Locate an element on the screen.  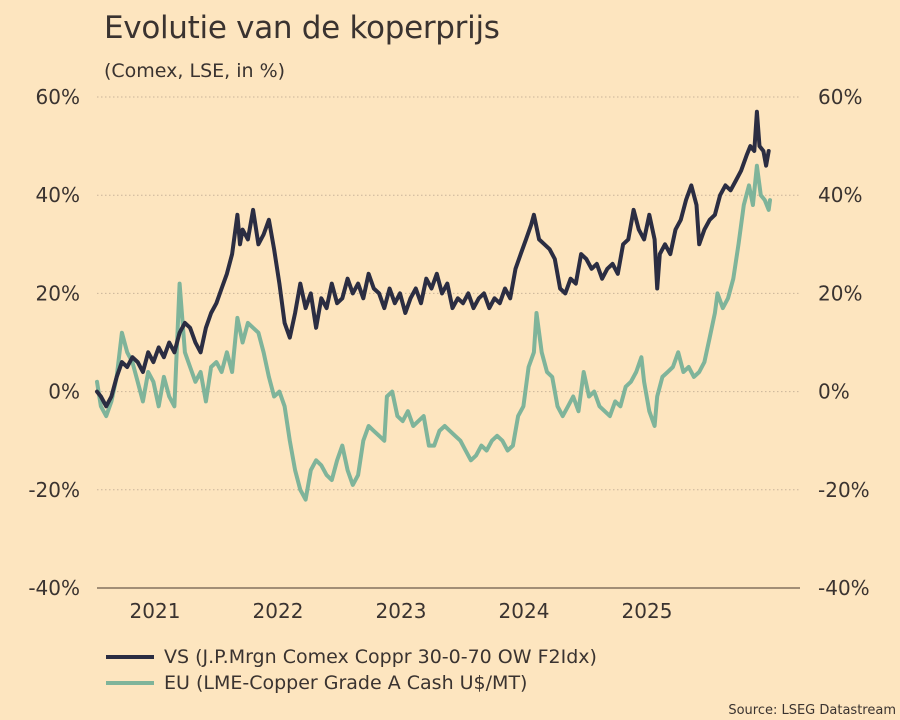
chart-subtitle: (Comex, LSE, in %) is located at coordinates (195, 71).